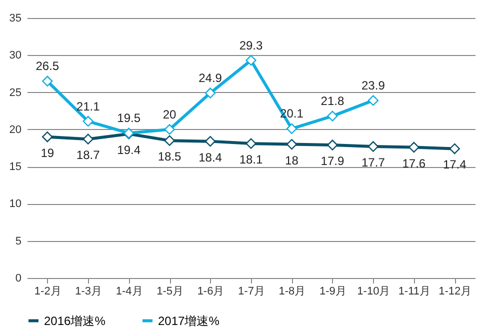 The width and height of the screenshot is (489, 333). I want to click on data-label: 19, so click(47, 153).